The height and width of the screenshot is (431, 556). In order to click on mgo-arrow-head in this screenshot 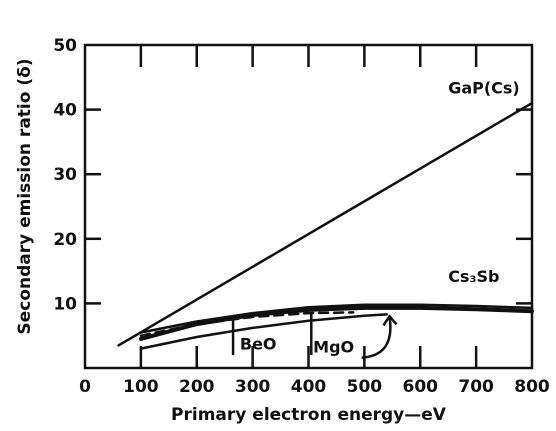, I will do `click(390, 320)`.